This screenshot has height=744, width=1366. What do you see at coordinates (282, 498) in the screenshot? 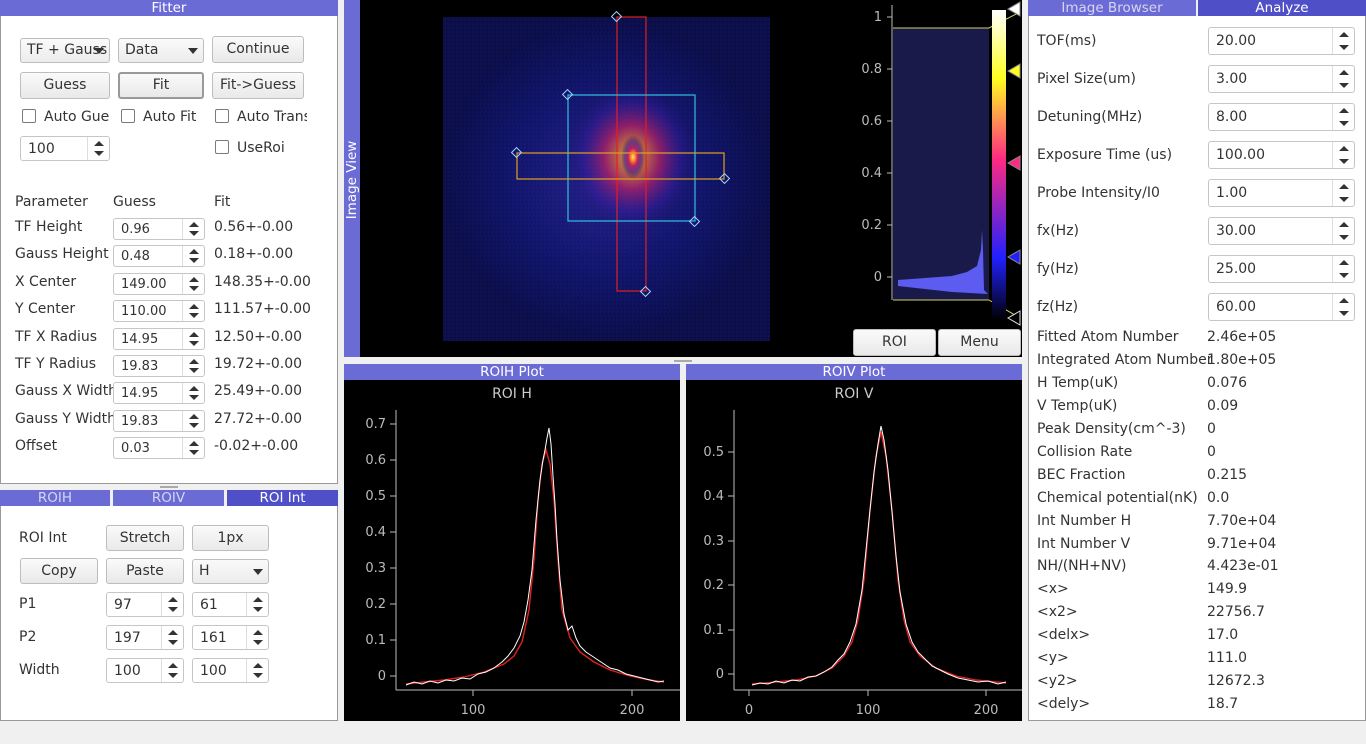
I see `tab-roi-int: ROI Int` at bounding box center [282, 498].